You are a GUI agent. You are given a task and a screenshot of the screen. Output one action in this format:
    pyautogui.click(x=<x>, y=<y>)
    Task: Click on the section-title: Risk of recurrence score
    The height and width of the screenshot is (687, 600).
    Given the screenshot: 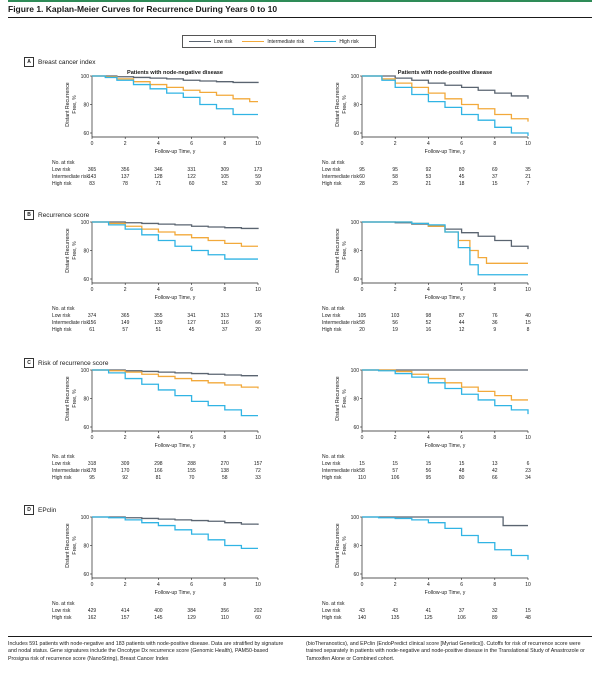 What is the action you would take?
    pyautogui.click(x=73, y=363)
    